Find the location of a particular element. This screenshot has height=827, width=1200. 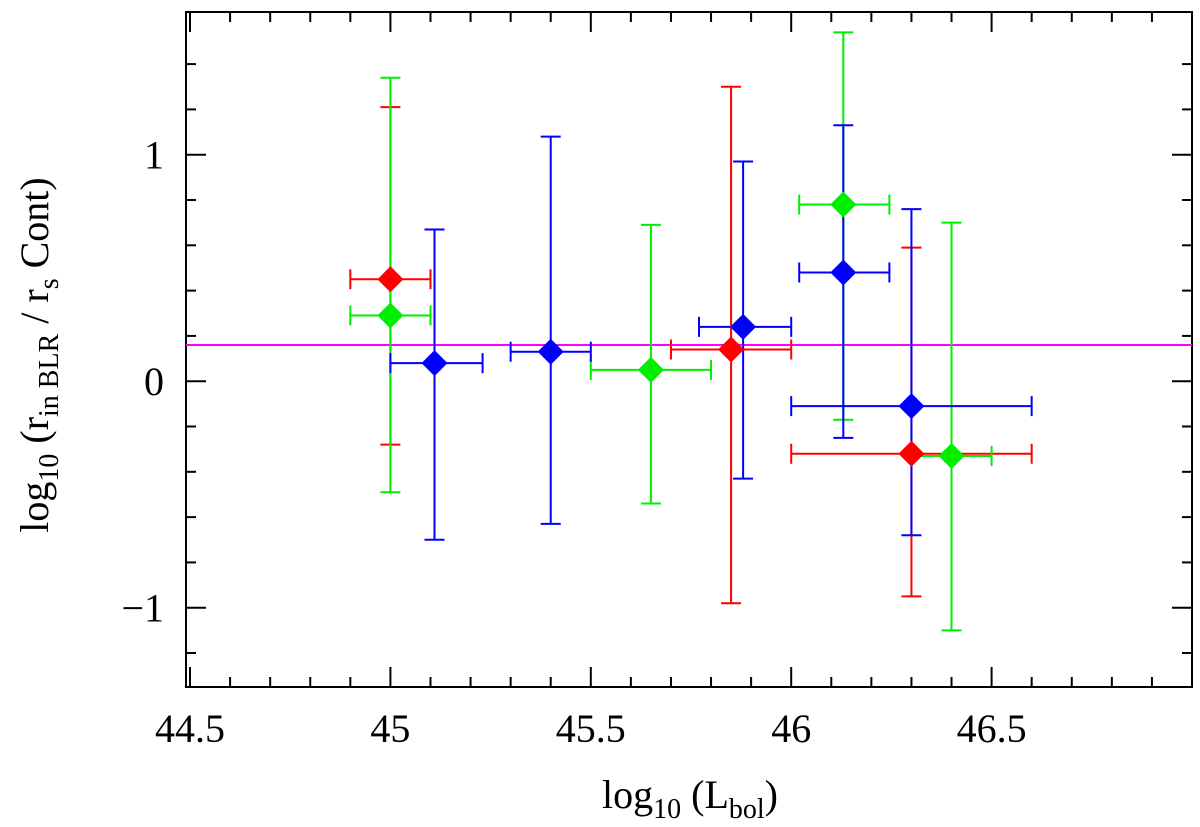

y-axis-label-text: (r is located at coordinates (34, 435).